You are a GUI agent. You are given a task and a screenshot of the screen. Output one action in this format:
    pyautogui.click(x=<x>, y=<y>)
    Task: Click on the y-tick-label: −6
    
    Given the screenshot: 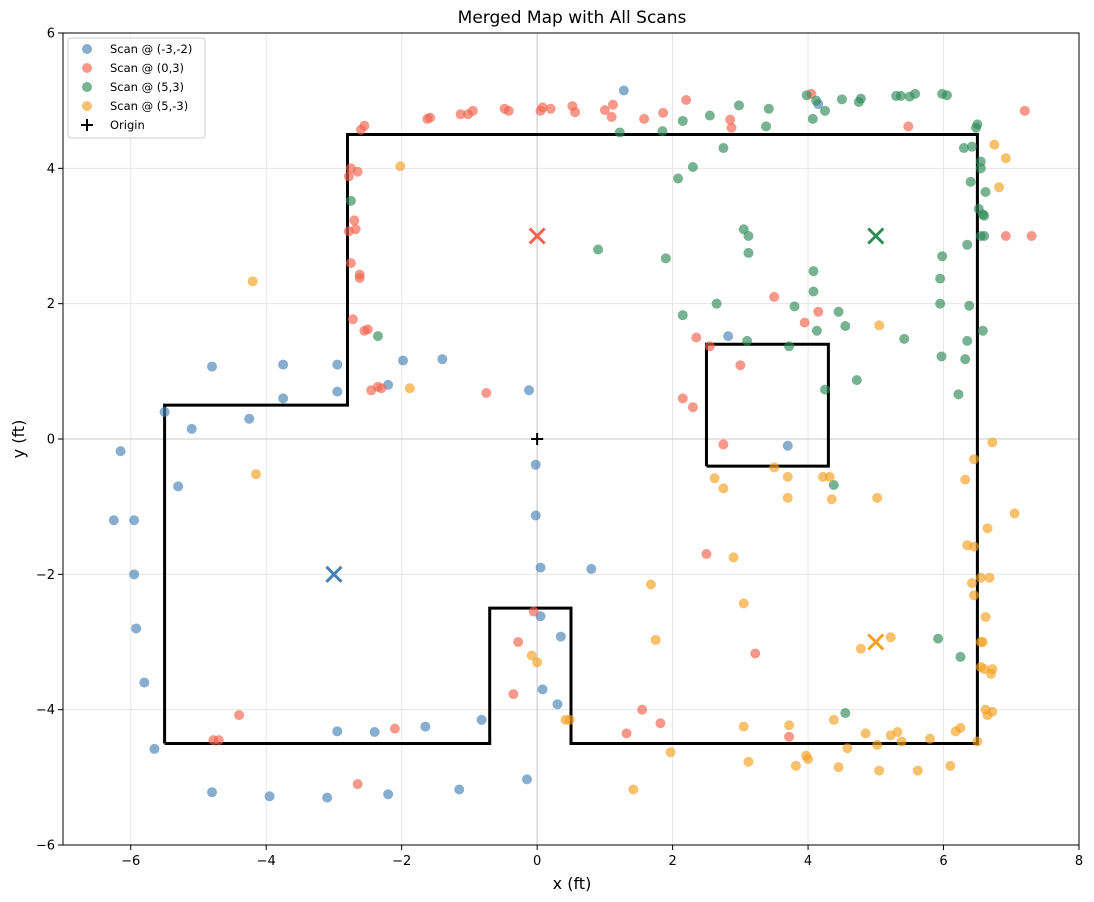 What is the action you would take?
    pyautogui.click(x=45, y=846)
    